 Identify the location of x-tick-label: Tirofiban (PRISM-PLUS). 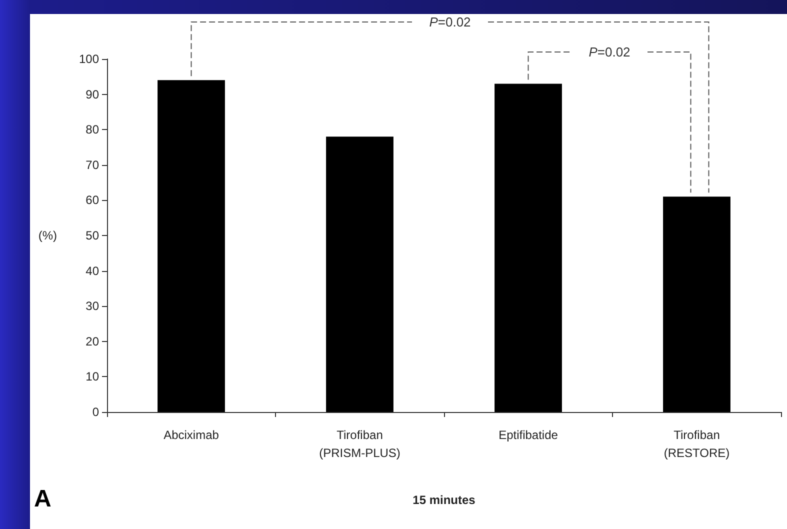
(359, 444).